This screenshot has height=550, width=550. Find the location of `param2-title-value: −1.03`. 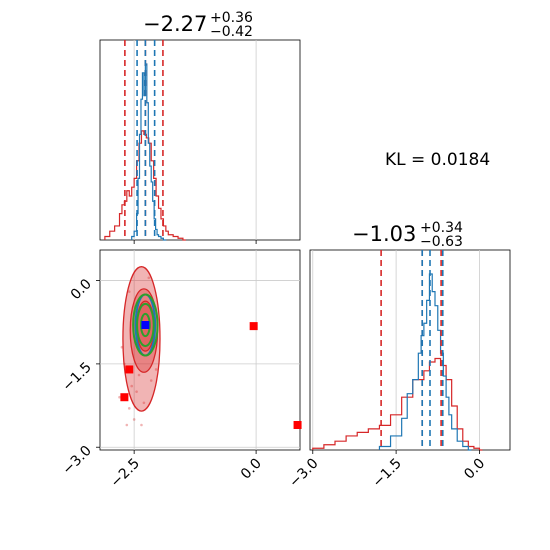

param2-title-value: −1.03 is located at coordinates (384, 234).